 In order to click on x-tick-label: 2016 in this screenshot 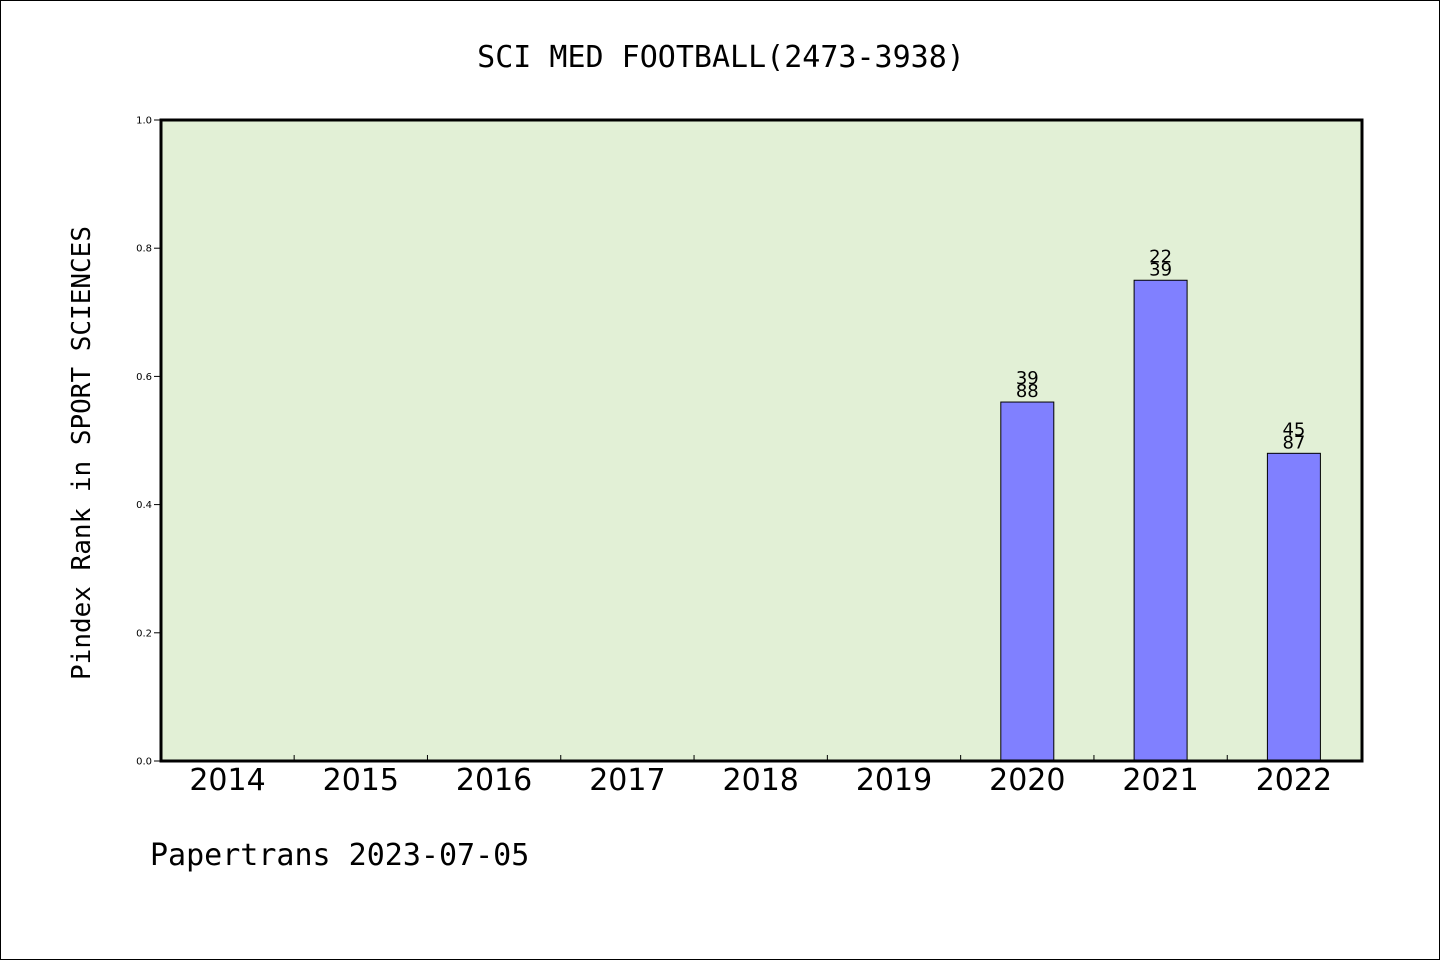, I will do `click(494, 780)`.